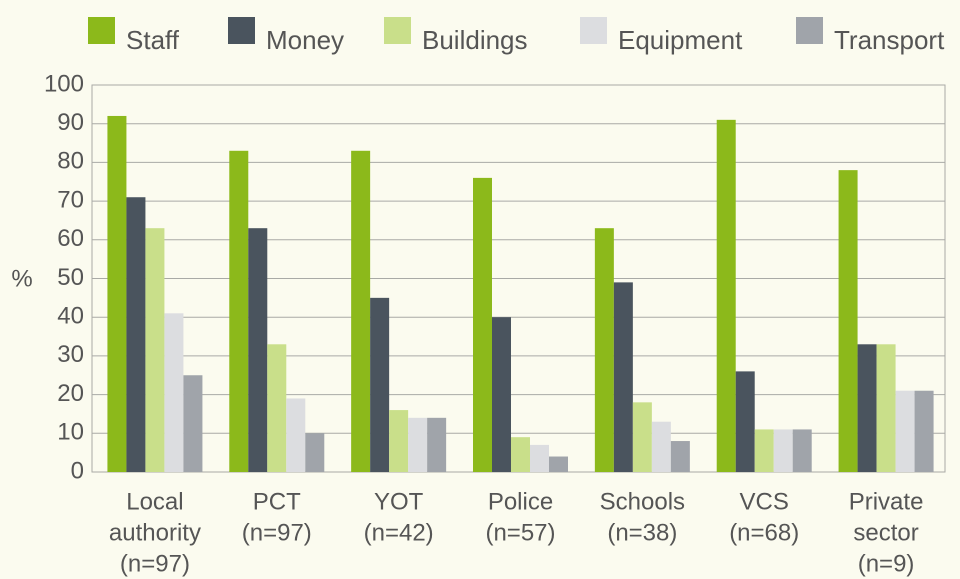 This screenshot has width=960, height=579. I want to click on x-tick-label: Schools, so click(642, 501).